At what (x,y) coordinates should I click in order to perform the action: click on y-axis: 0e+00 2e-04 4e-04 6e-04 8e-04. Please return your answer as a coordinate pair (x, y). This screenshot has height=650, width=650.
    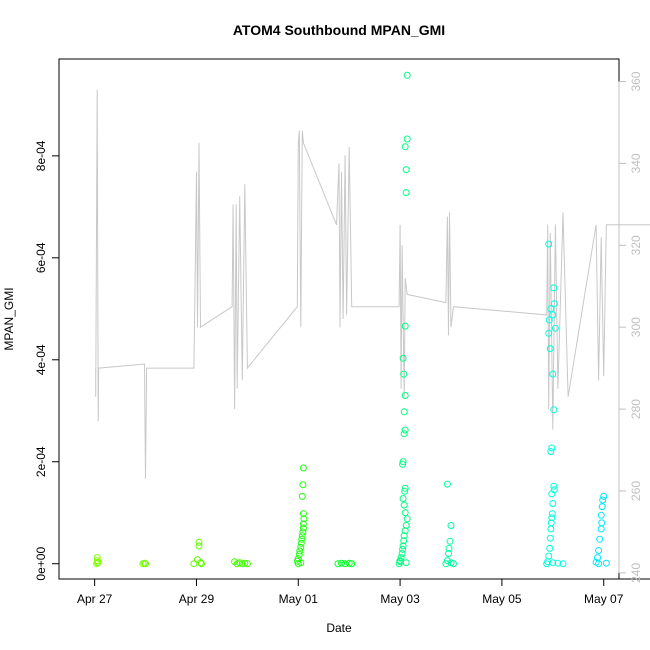
    Looking at the image, I should click on (47, 360).